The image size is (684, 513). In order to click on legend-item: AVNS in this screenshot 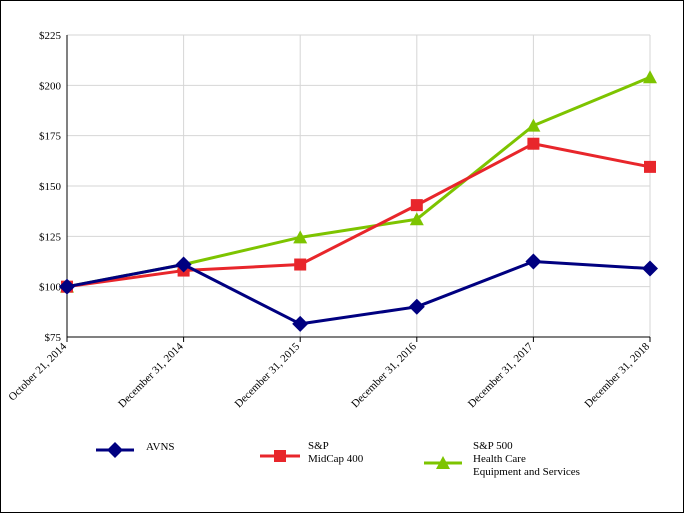, I will do `click(135, 449)`.